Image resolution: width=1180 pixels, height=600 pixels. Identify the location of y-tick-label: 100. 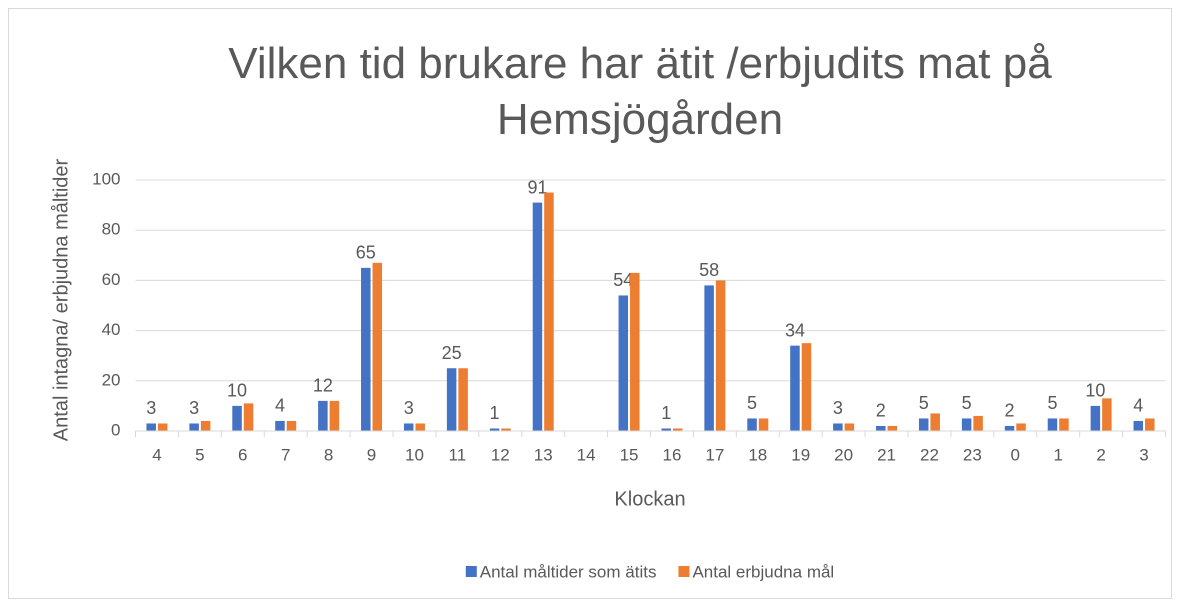
(106, 178).